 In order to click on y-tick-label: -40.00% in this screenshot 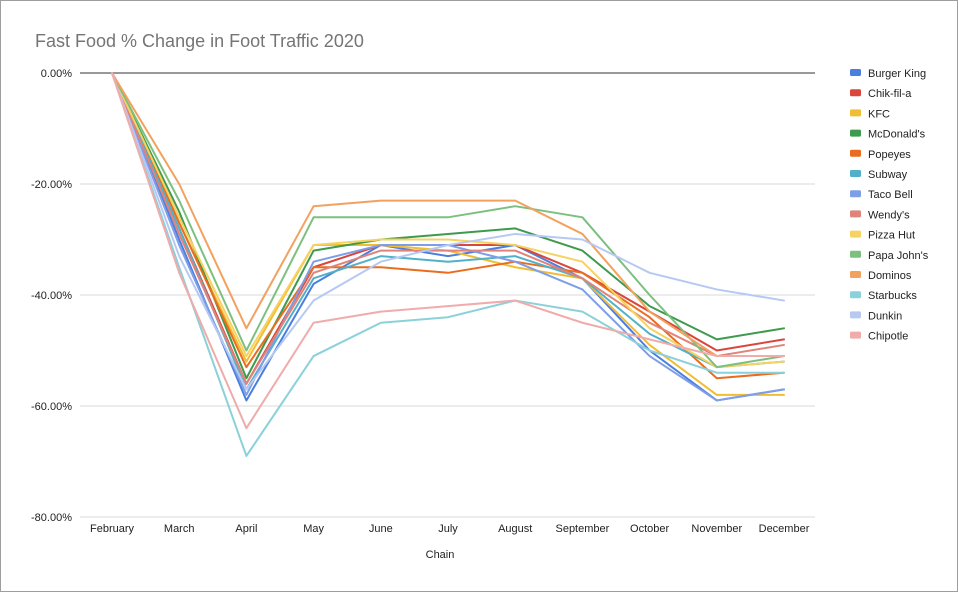, I will do `click(51, 296)`.